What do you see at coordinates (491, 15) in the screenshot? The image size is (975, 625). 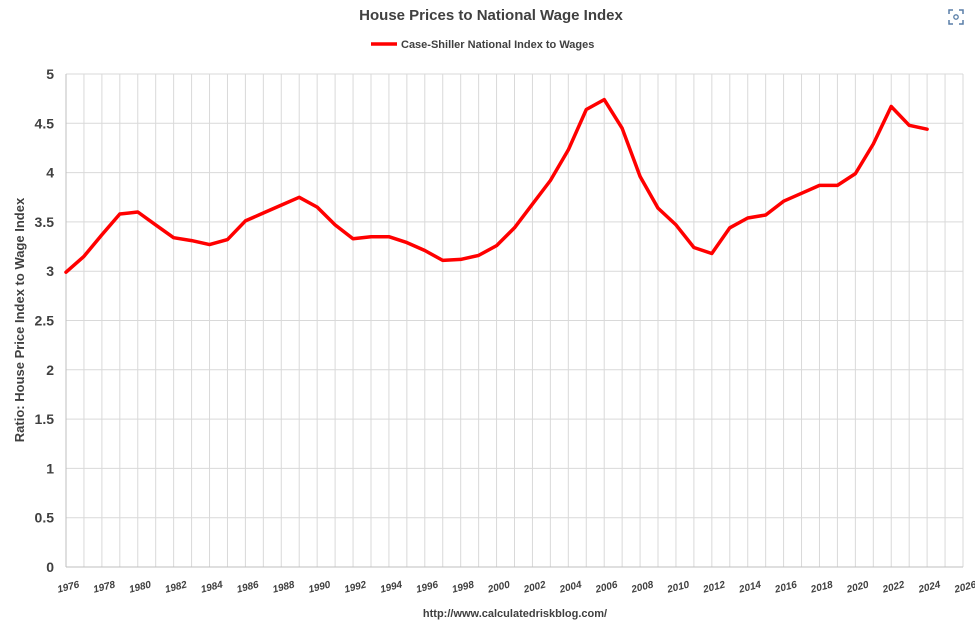 I see `chart-title: House Prices to National Wage Index` at bounding box center [491, 15].